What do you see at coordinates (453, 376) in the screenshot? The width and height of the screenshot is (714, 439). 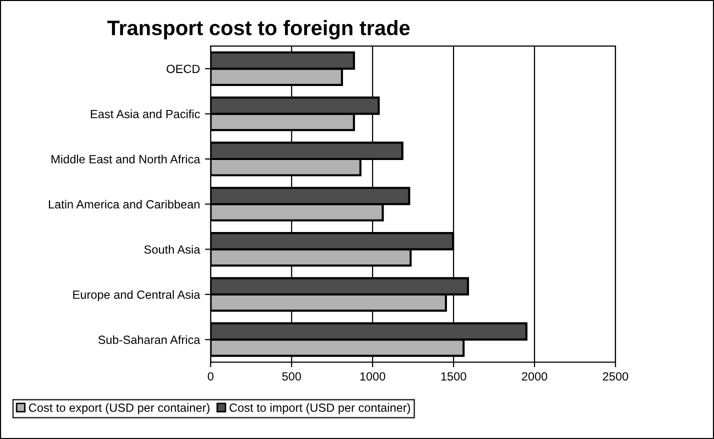 I see `x-tick-label: 1500` at bounding box center [453, 376].